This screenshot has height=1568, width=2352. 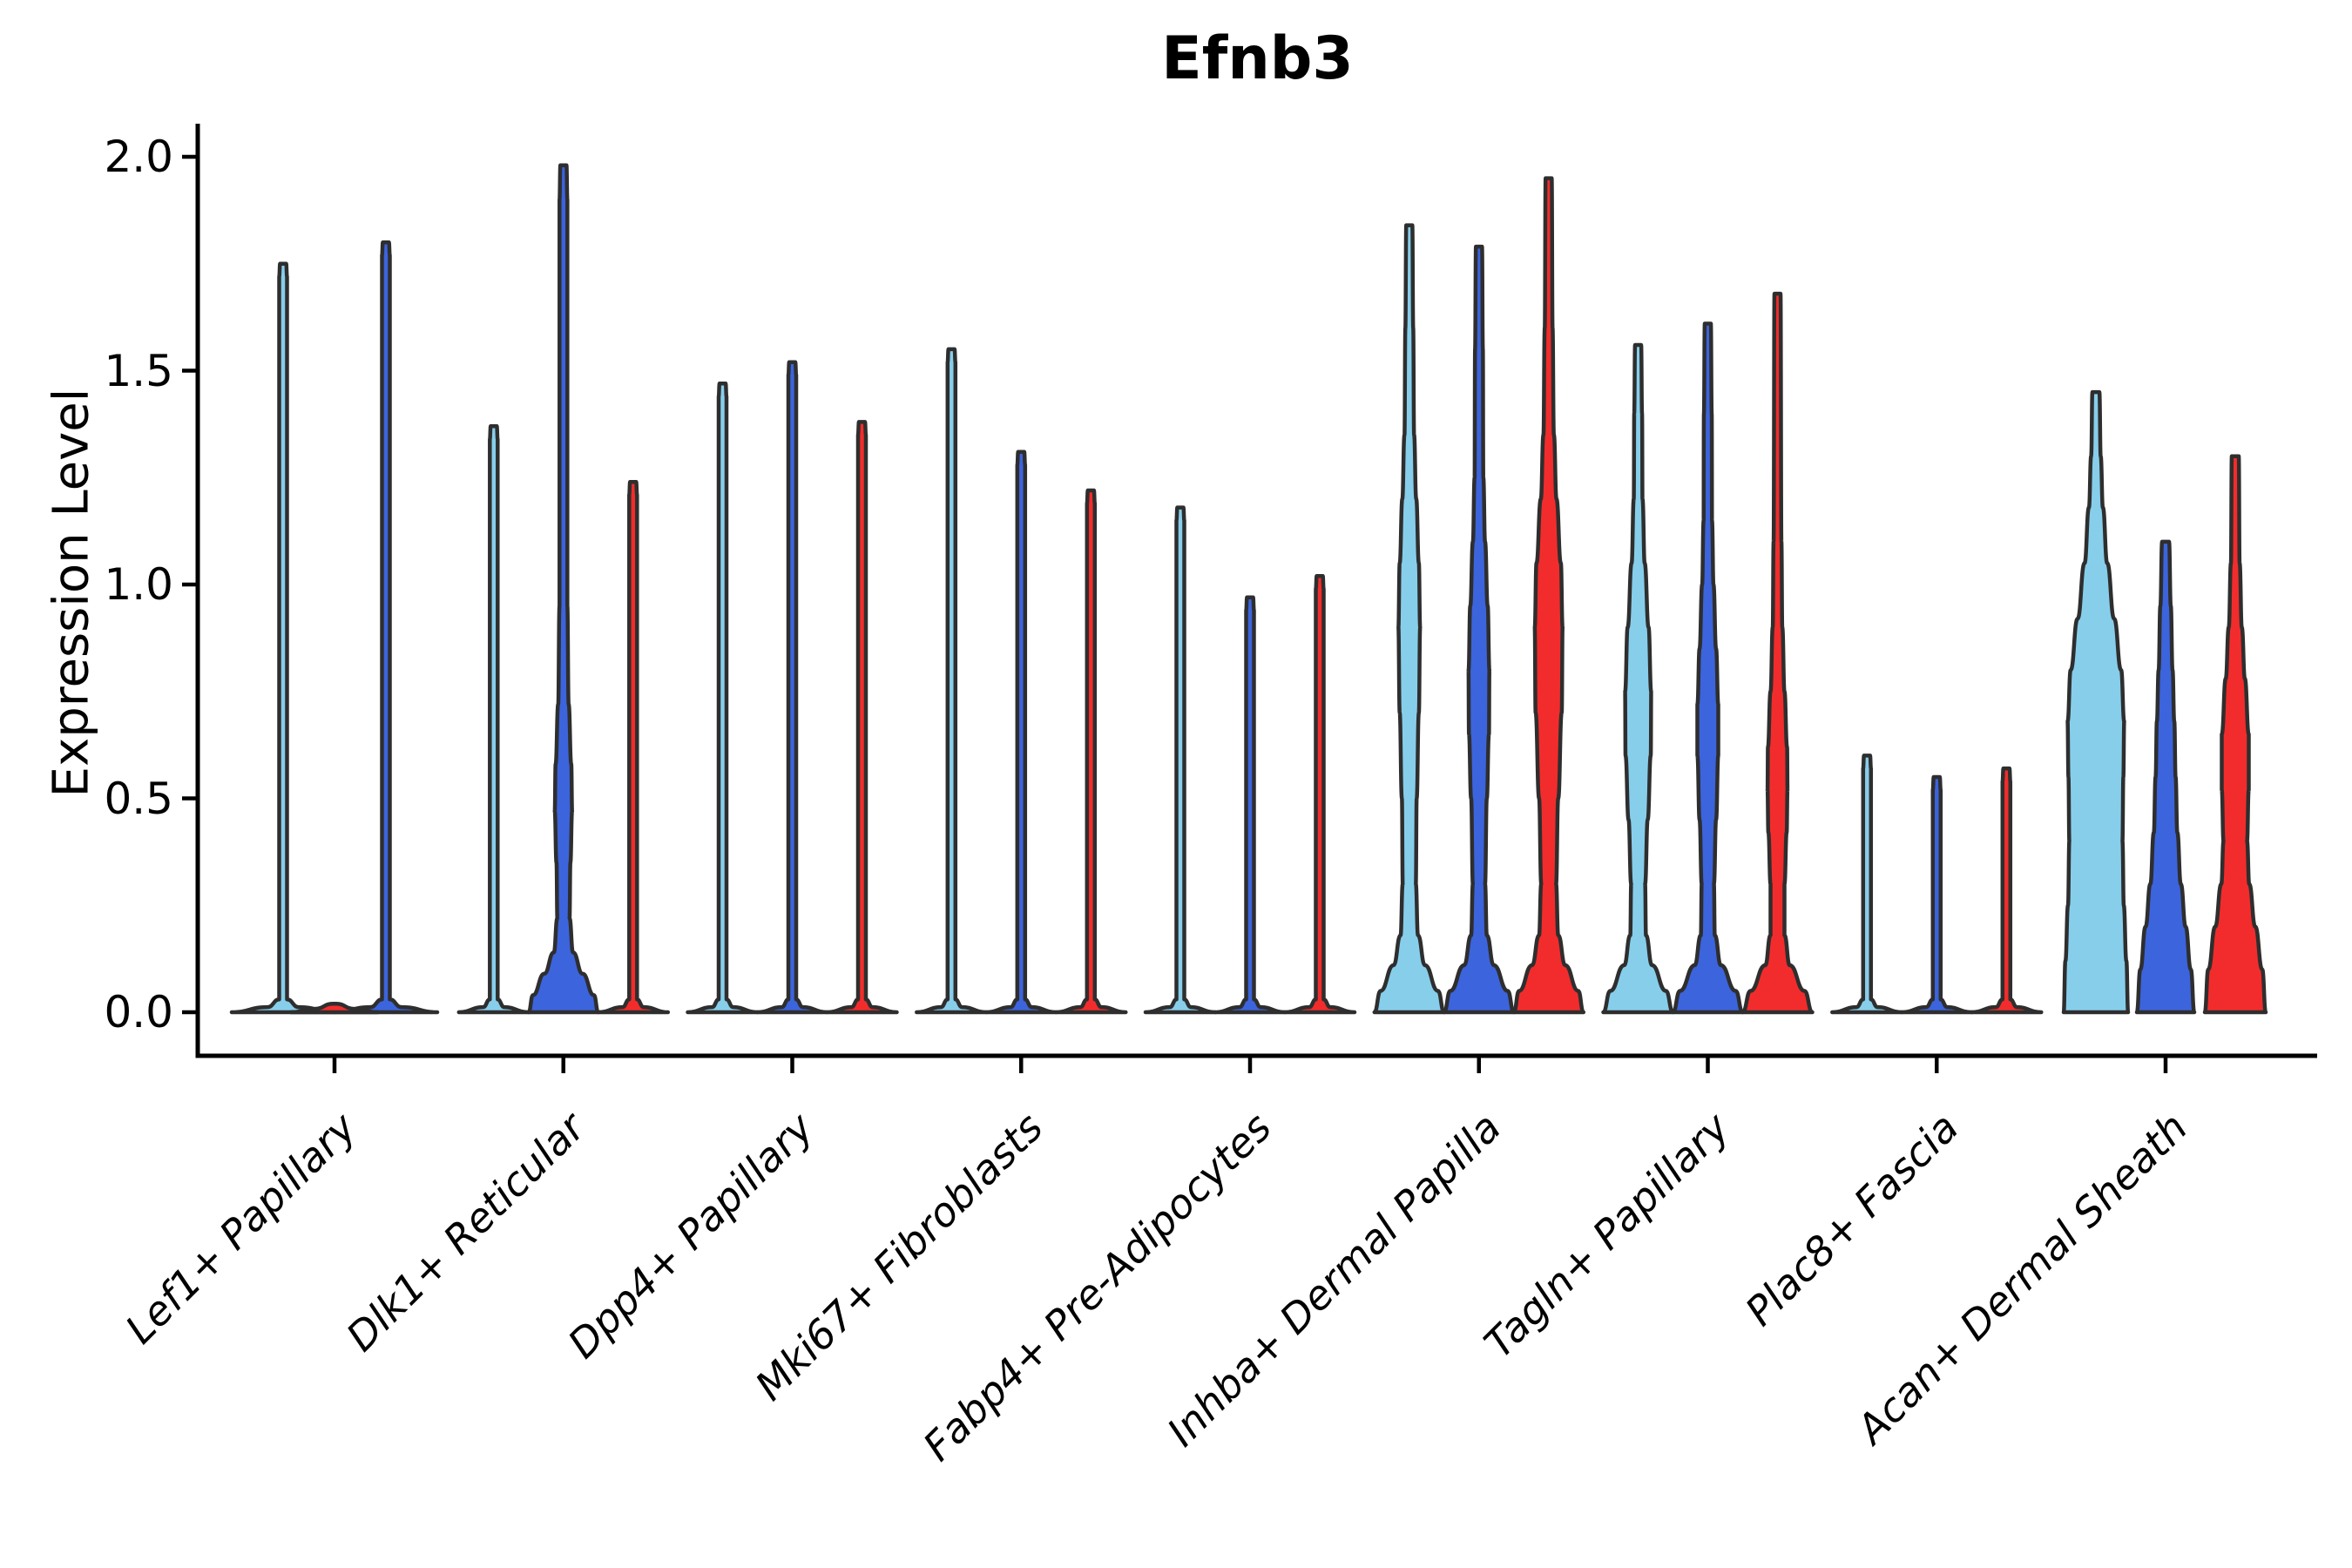 I want to click on y-tick-label: 1.5, so click(x=138, y=370).